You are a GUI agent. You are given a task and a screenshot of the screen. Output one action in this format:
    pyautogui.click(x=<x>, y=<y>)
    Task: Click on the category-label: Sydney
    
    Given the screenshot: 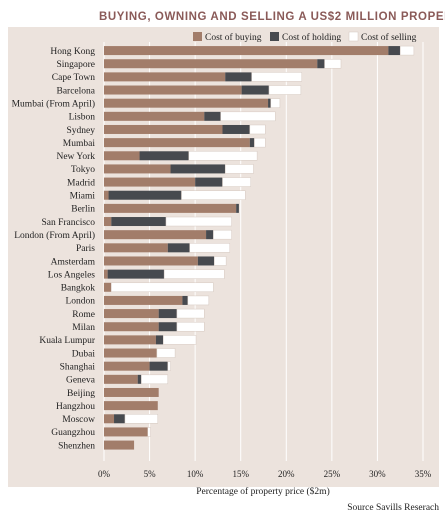 What is the action you would take?
    pyautogui.click(x=81, y=131)
    